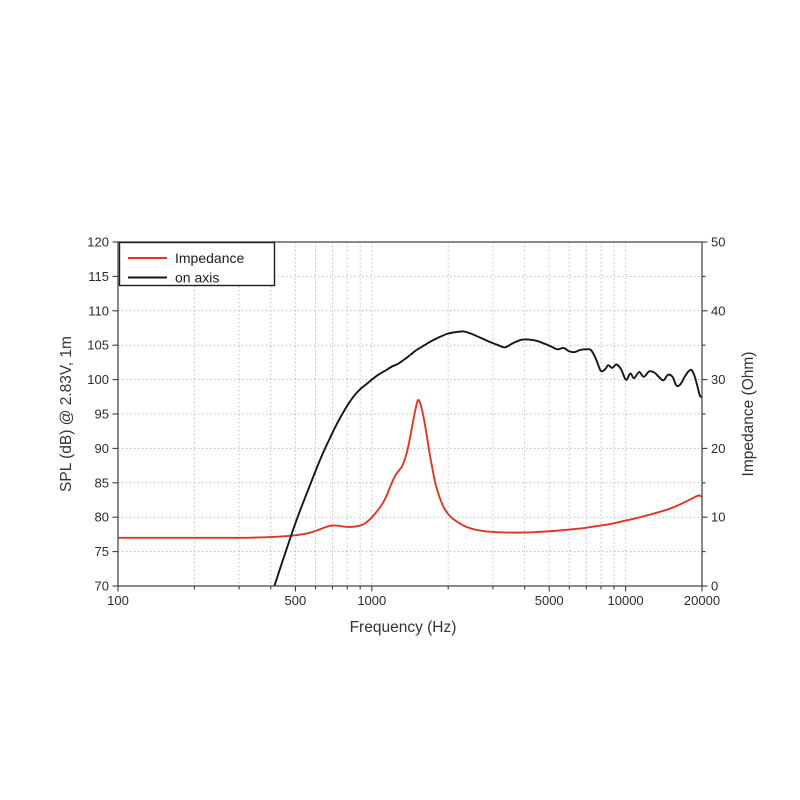  Describe the element at coordinates (718, 379) in the screenshot. I see `y-right-tick-label: 30` at that location.